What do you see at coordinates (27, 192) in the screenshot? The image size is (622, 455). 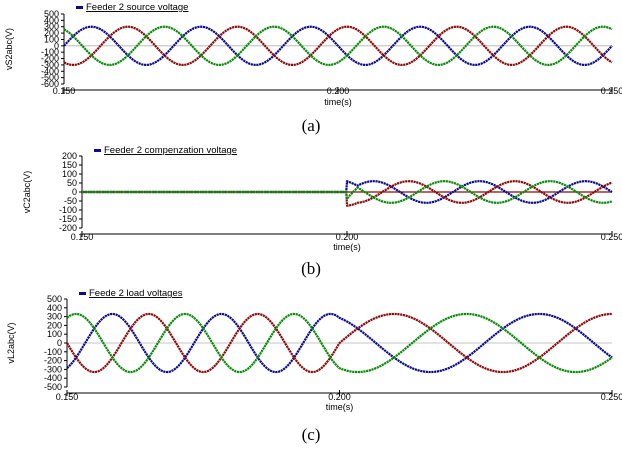 I see `y-axis-label: vC2abc(V)` at bounding box center [27, 192].